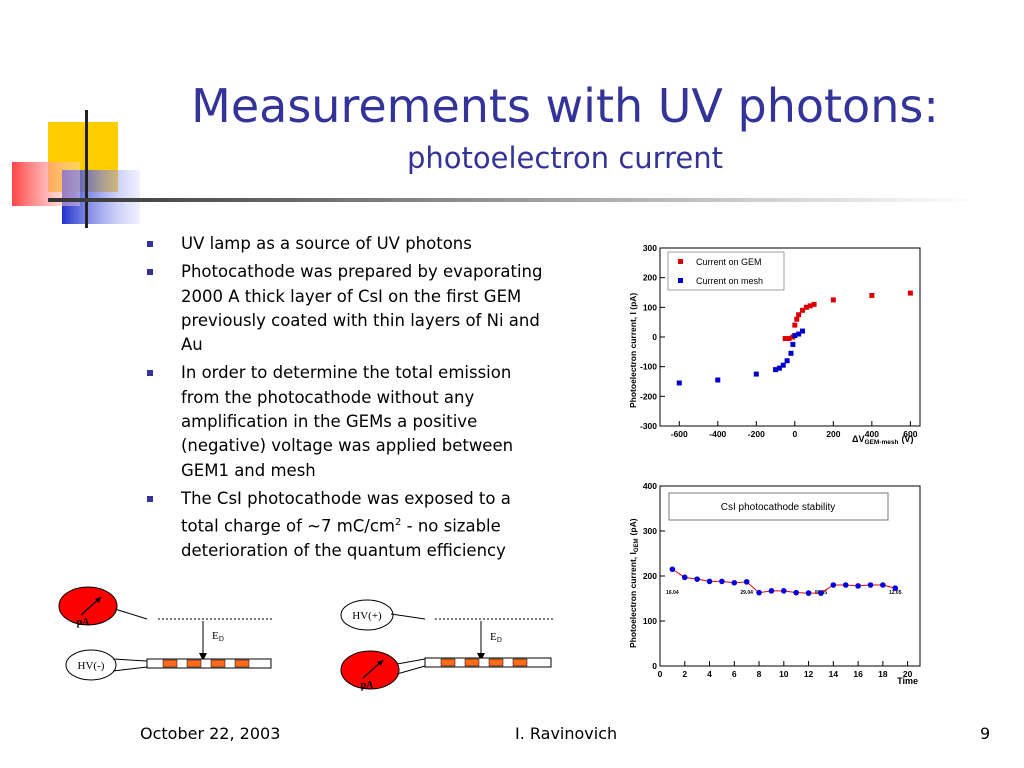  Describe the element at coordinates (398, 523) in the screenshot. I see `bullet-superscript: 2` at that location.